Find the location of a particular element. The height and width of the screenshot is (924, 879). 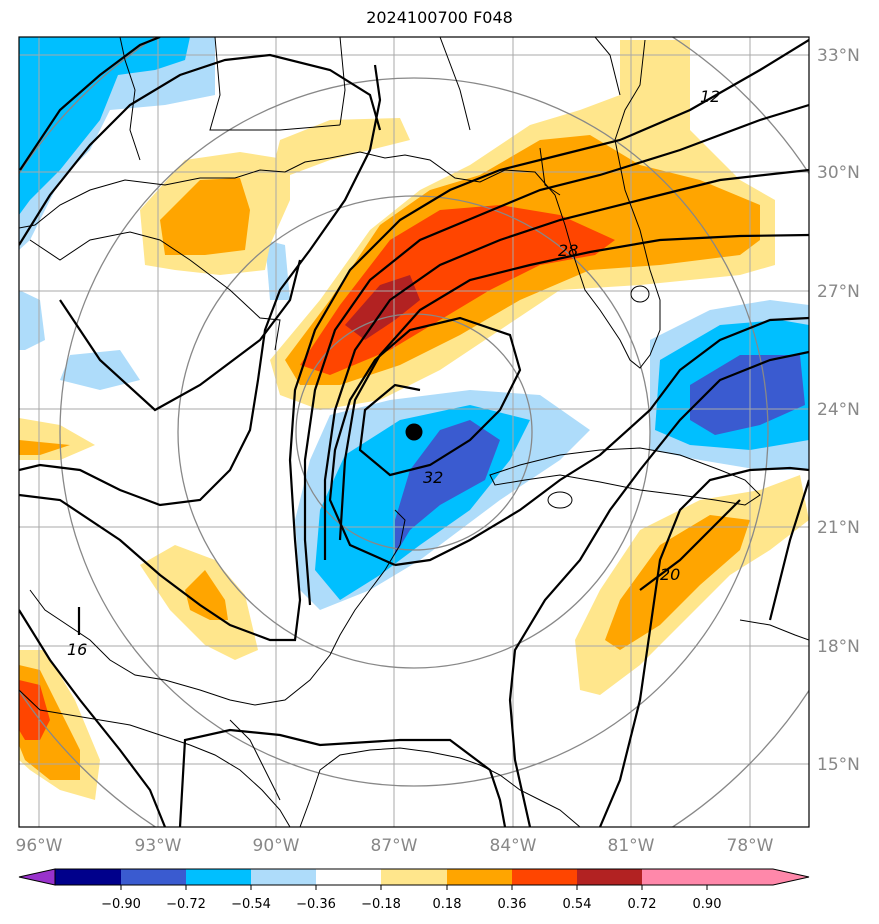

storm-center-marker is located at coordinates (414, 432).